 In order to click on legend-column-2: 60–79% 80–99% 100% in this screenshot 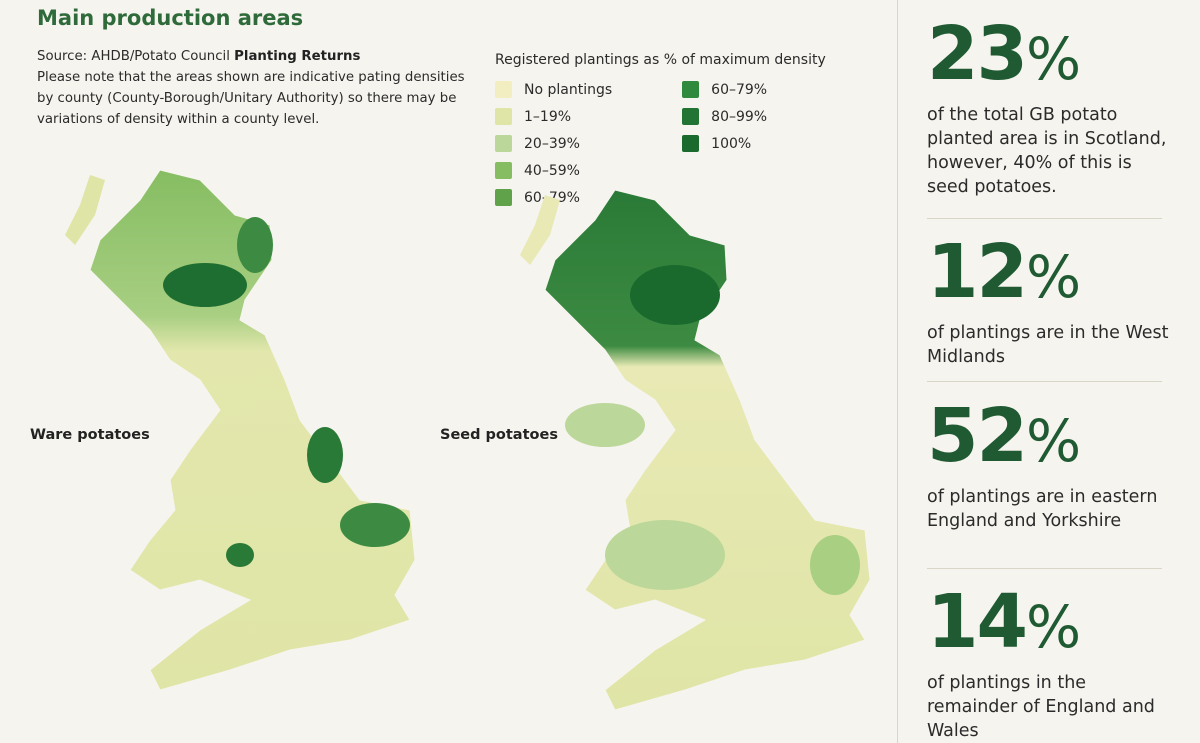, I will do `click(724, 143)`.